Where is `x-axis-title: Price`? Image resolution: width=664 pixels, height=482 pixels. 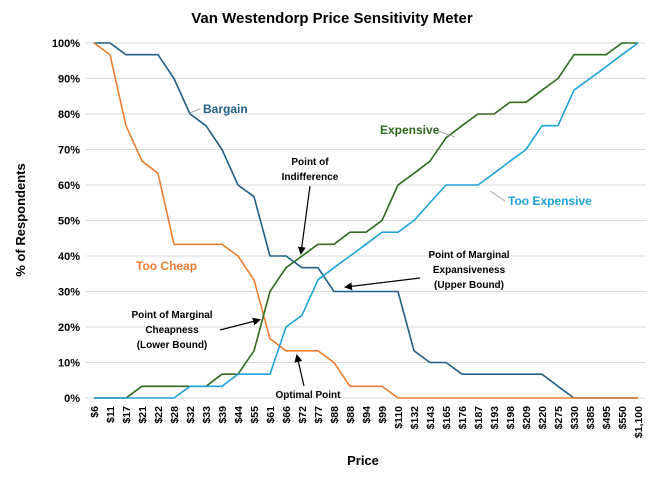
x-axis-title: Price is located at coordinates (363, 460).